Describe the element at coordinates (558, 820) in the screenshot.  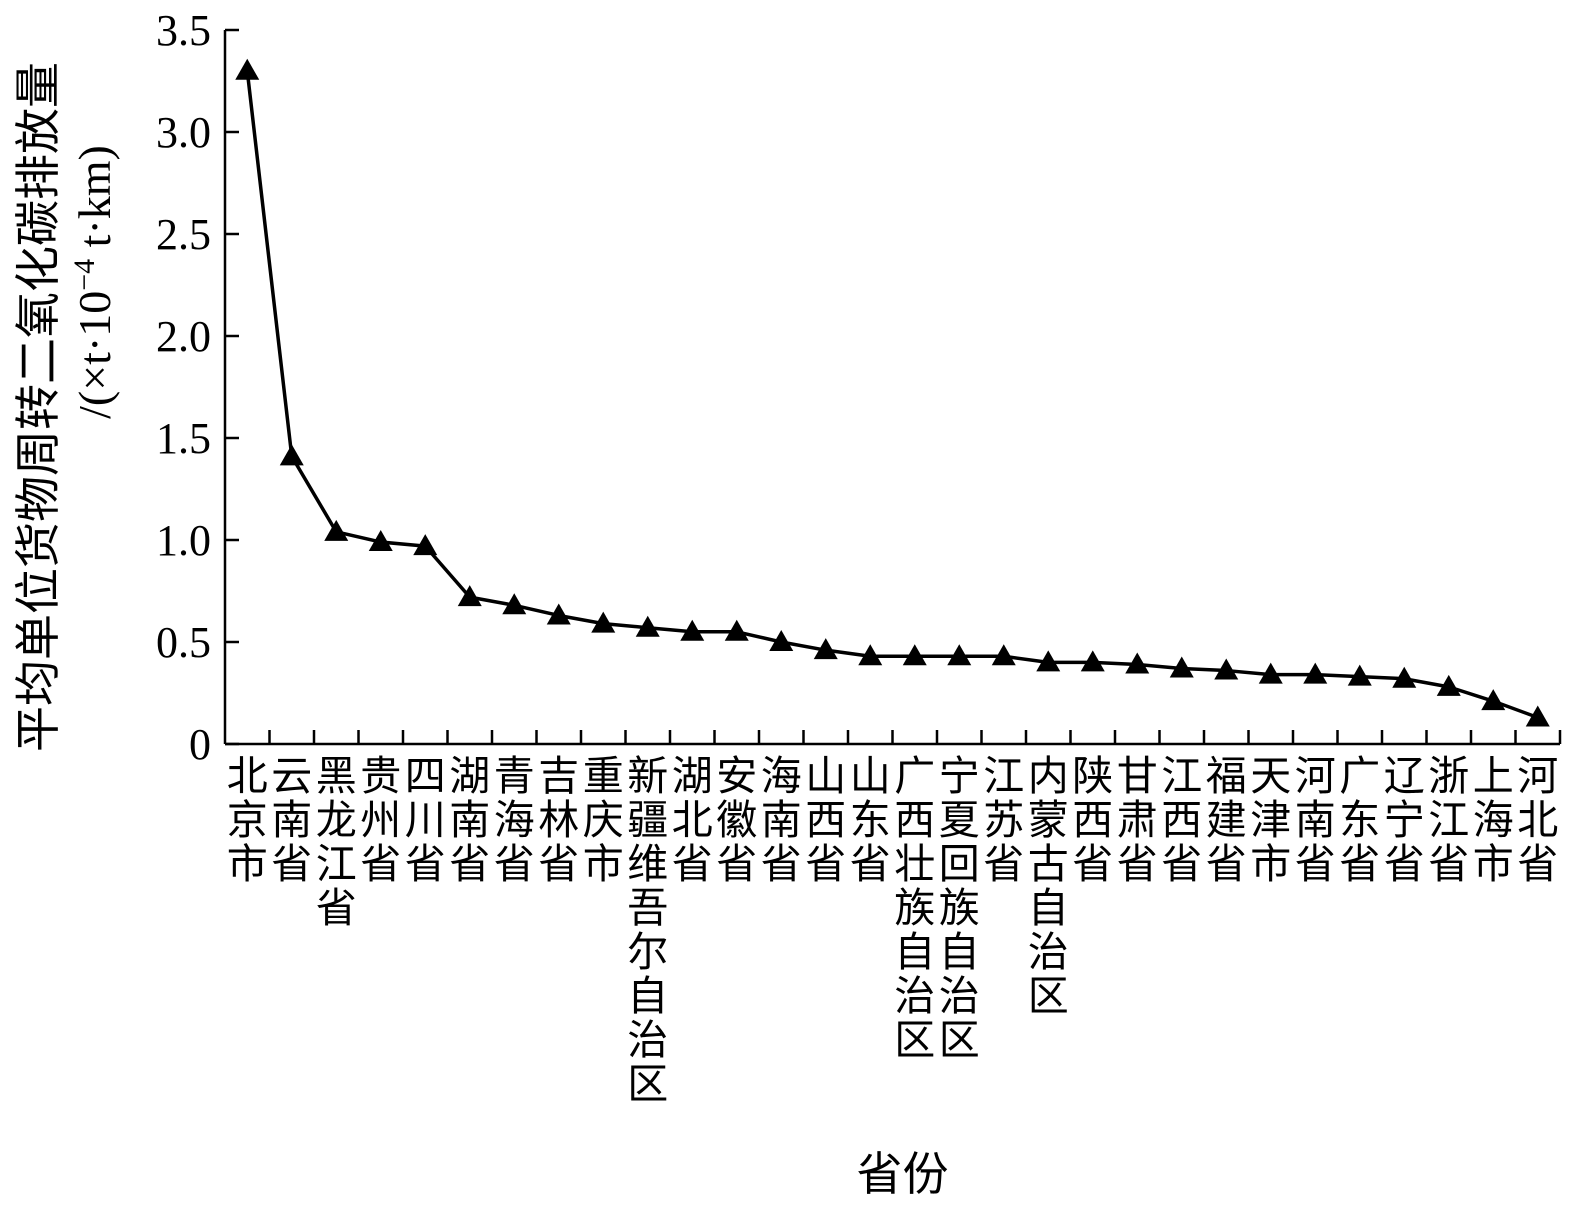
I see `x-tick-label-char: 林` at that location.